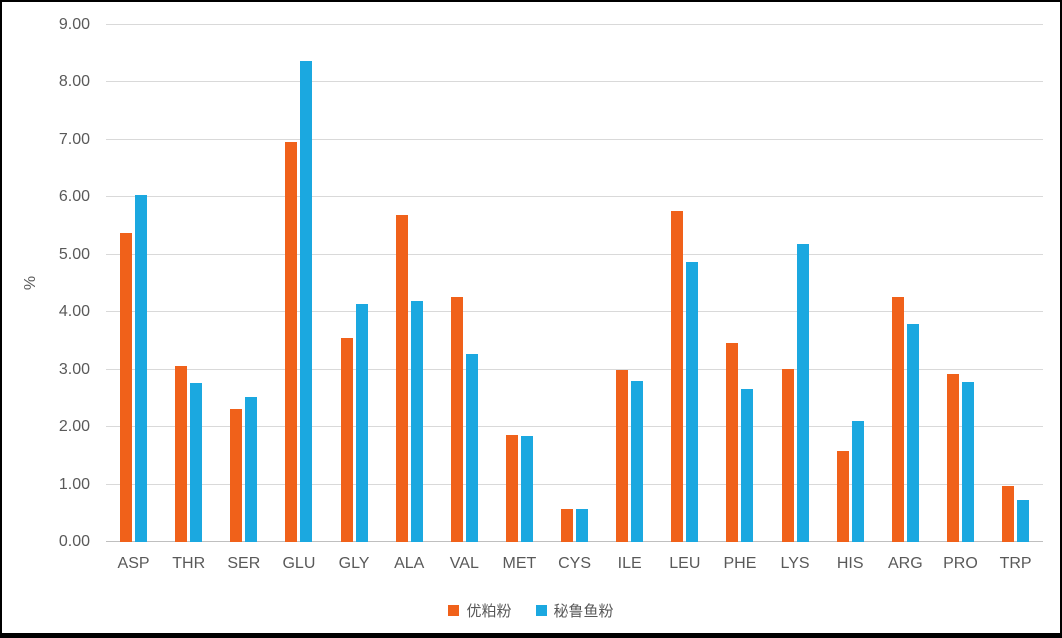 The width and height of the screenshot is (1062, 638). I want to click on bar-秘鲁鱼粉-thr, so click(196, 462).